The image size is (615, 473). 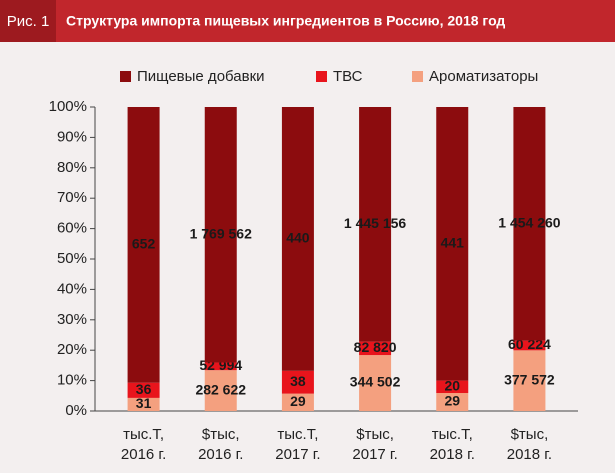 I want to click on header-band, so click(x=307, y=21).